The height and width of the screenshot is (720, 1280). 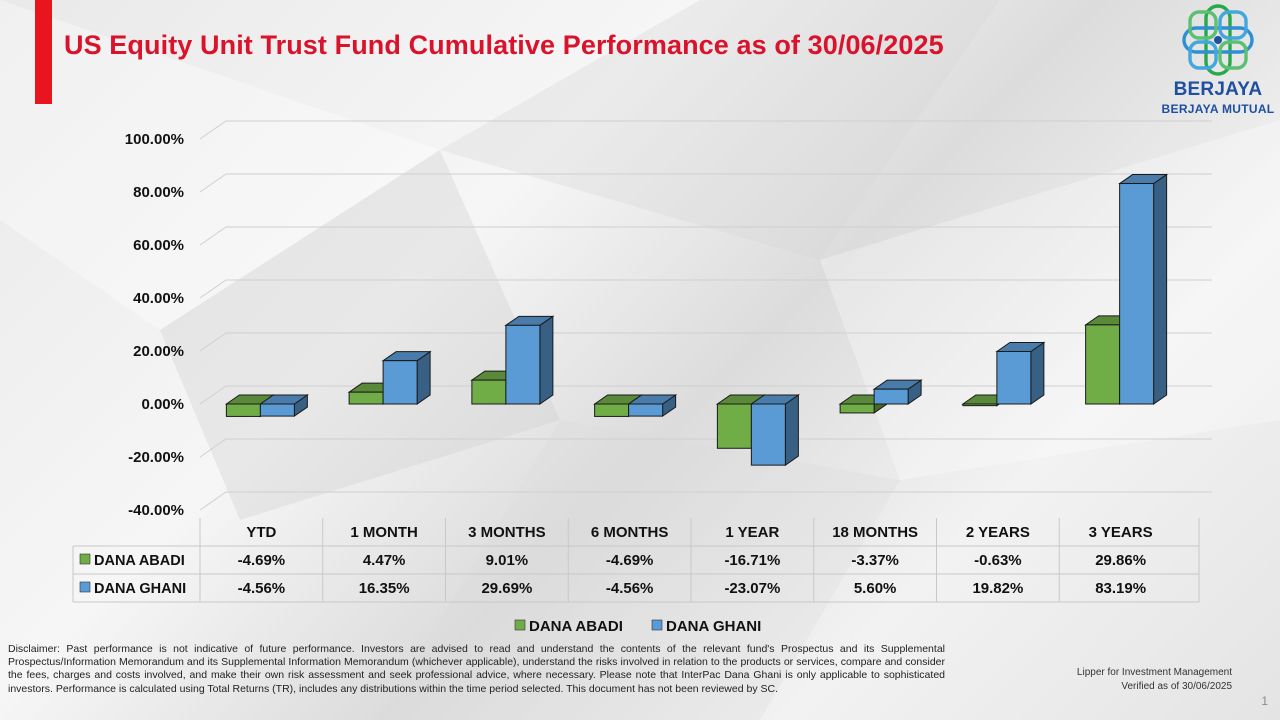 I want to click on page-number: 1, so click(x=1264, y=701).